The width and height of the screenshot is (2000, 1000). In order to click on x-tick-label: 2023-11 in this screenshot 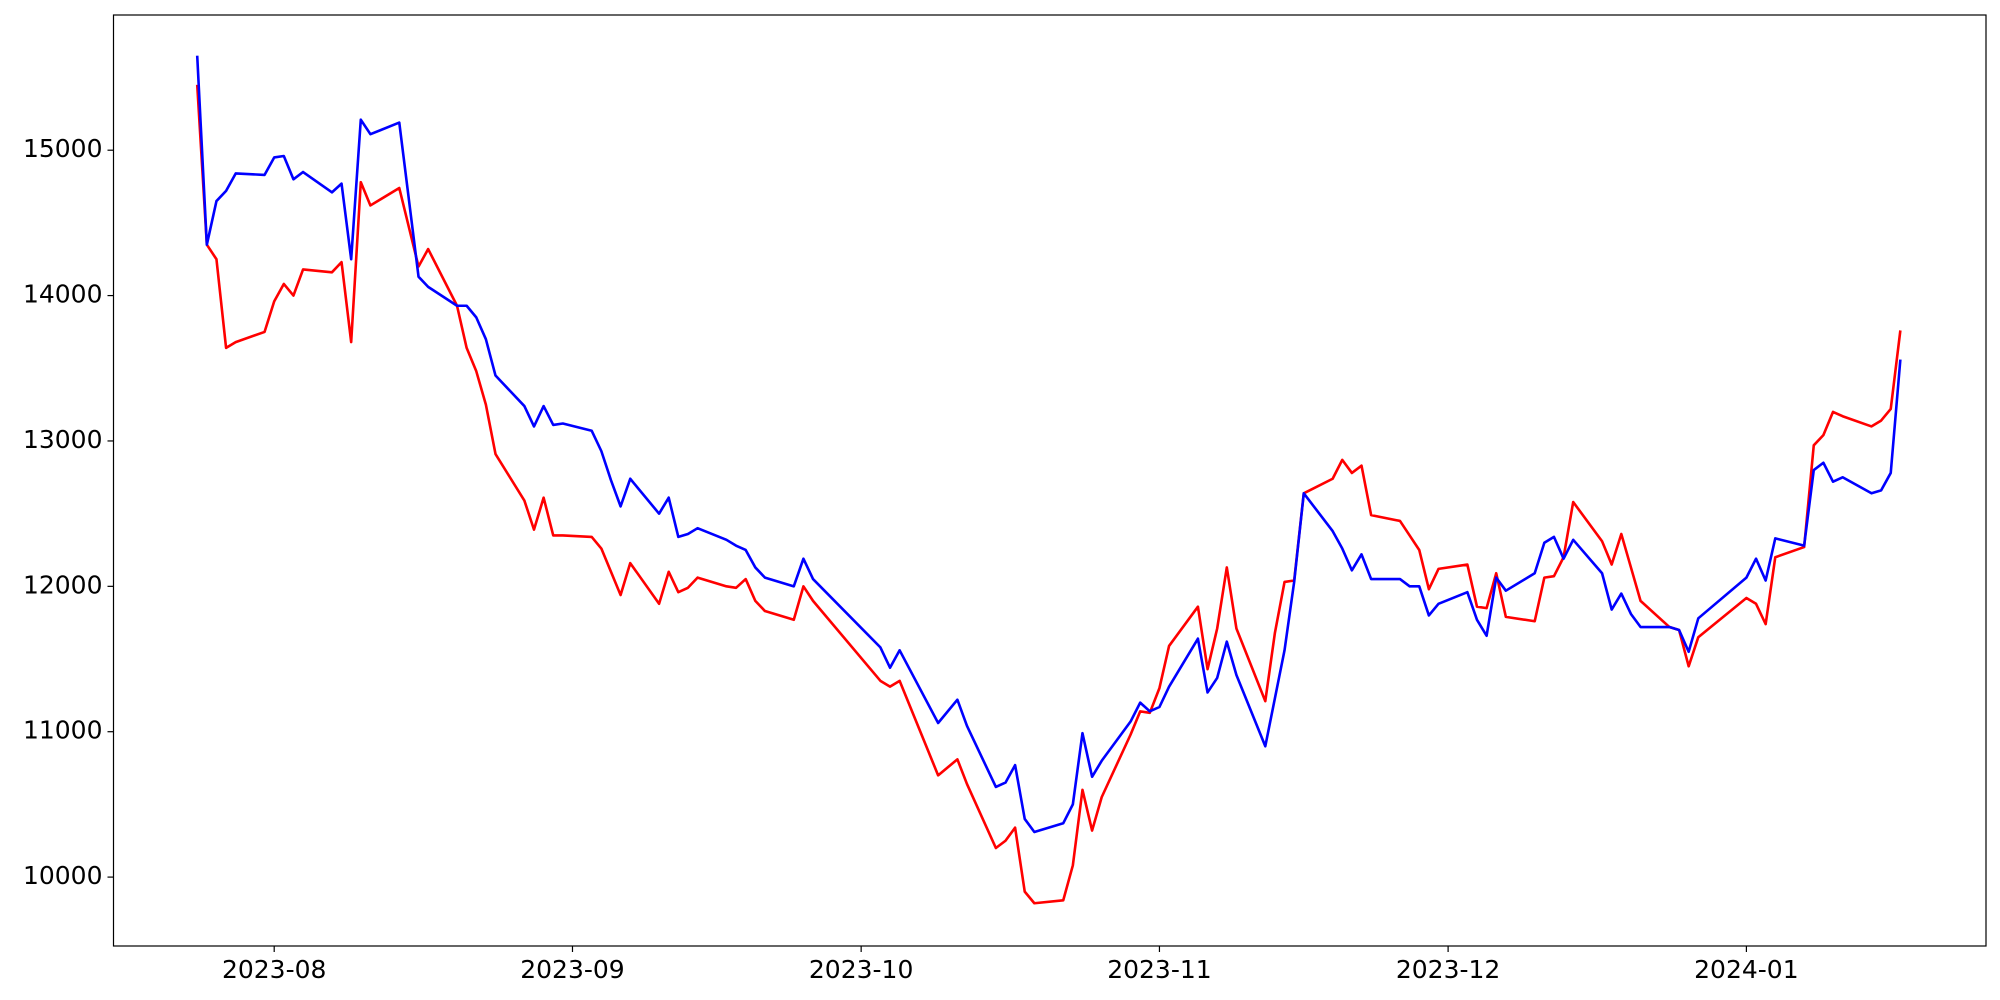, I will do `click(1159, 969)`.